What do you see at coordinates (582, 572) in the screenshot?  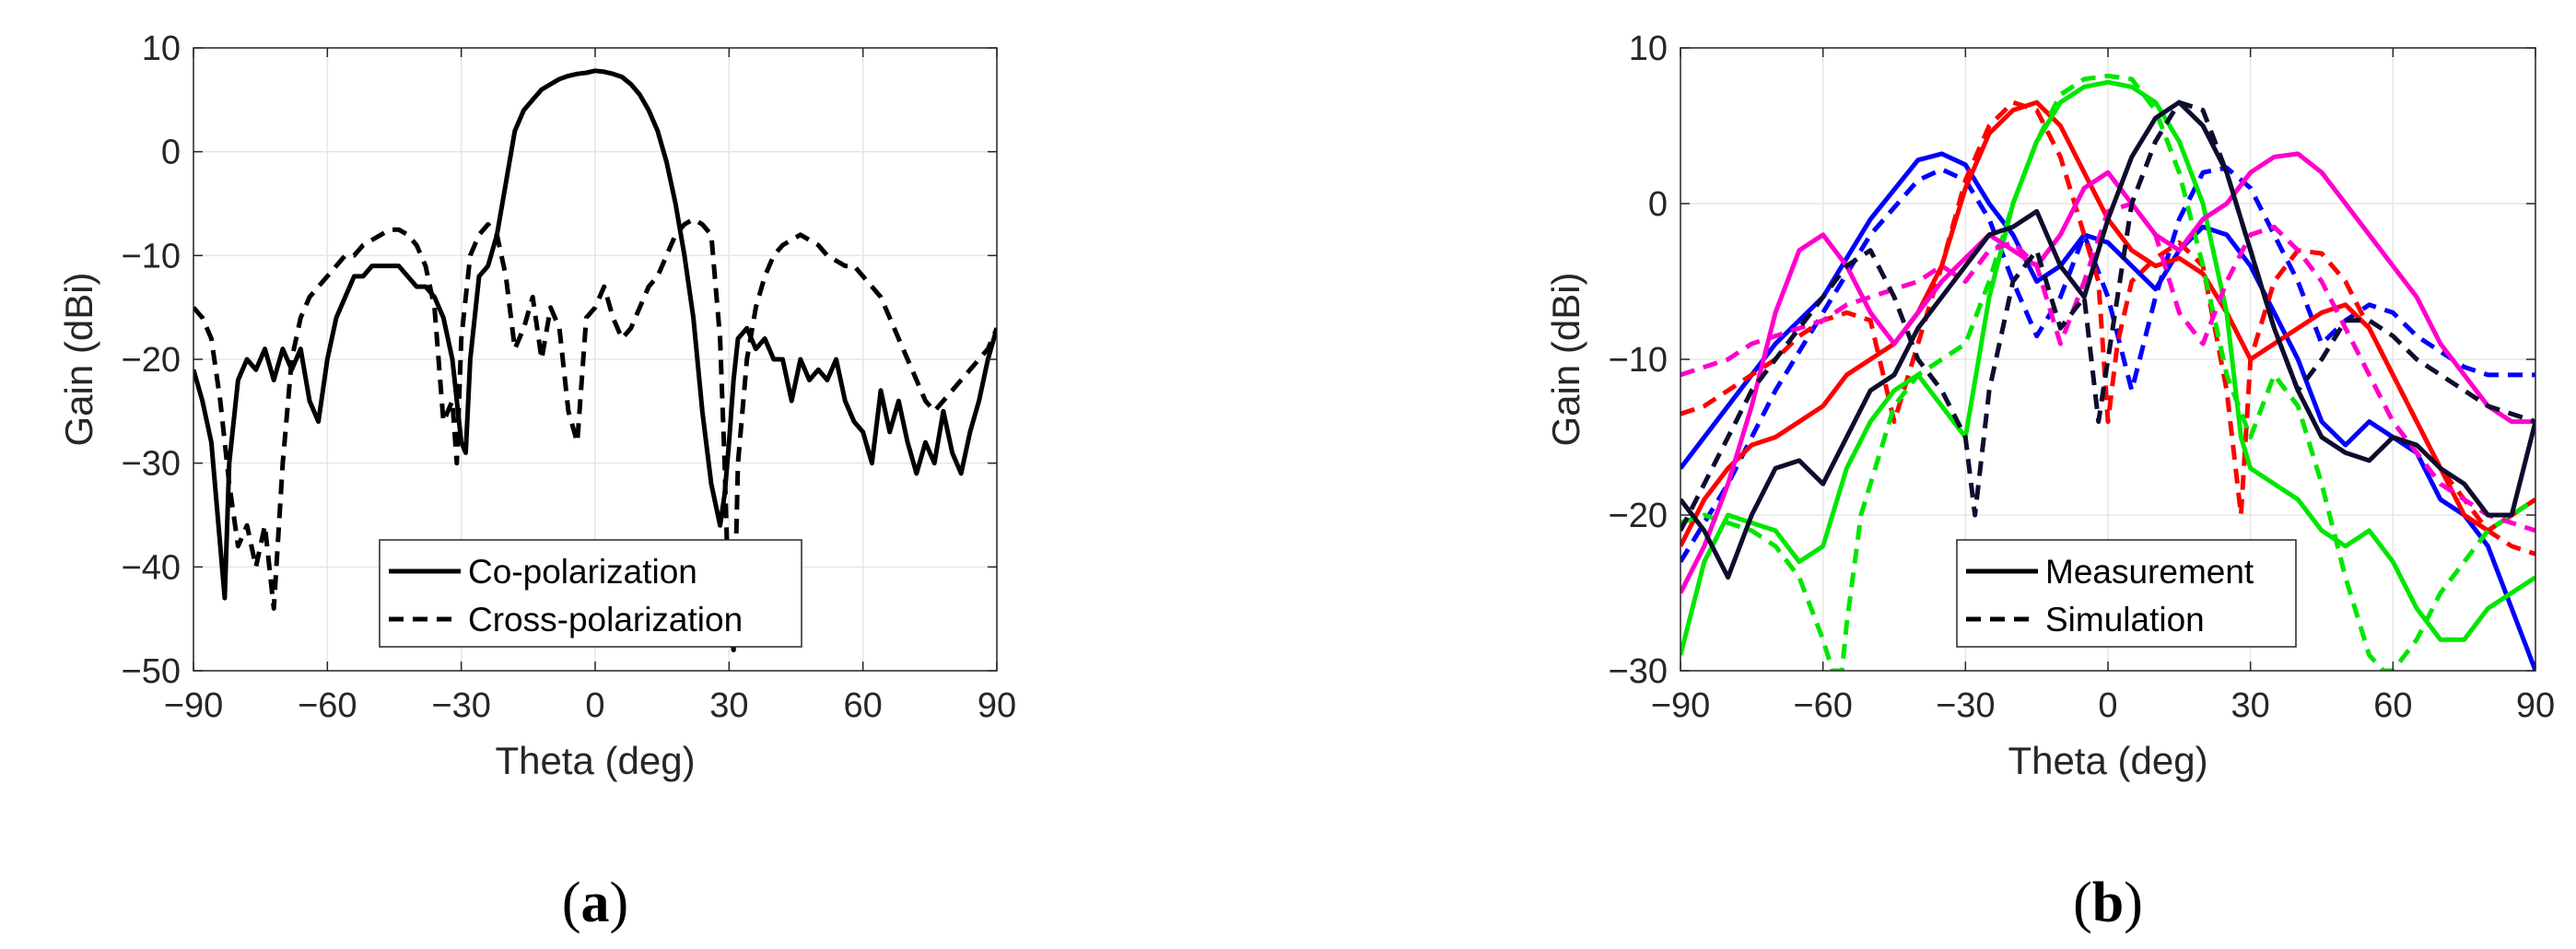 I see `legend-label-a-0: Co-polarization` at bounding box center [582, 572].